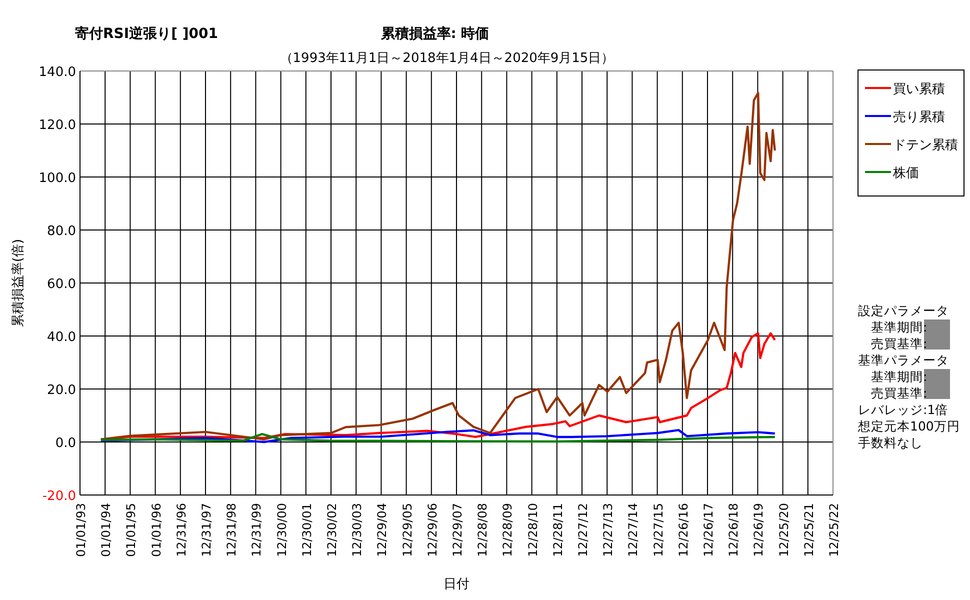 The width and height of the screenshot is (970, 600). Describe the element at coordinates (156, 530) in the screenshot. I see `x-tick-label: 01/01/96` at that location.